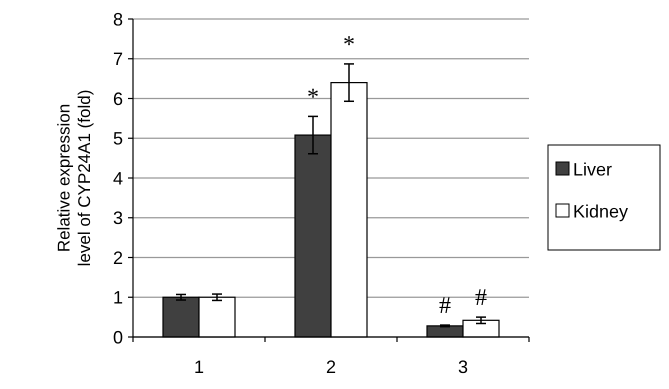 The width and height of the screenshot is (669, 389). I want to click on y-tick-label: 5, so click(117, 138).